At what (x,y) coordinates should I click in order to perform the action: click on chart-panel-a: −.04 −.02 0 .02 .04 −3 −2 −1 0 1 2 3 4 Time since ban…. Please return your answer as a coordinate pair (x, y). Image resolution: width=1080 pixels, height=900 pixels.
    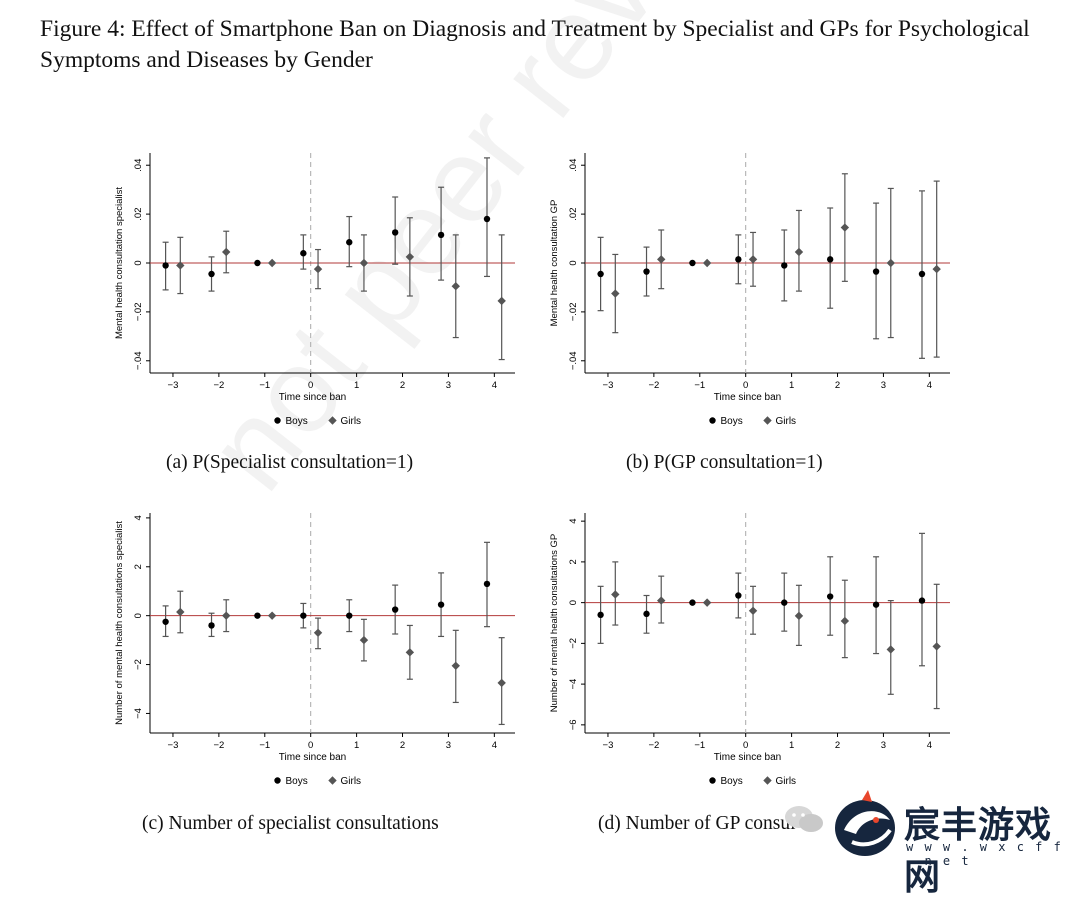
    Looking at the image, I should click on (320, 290).